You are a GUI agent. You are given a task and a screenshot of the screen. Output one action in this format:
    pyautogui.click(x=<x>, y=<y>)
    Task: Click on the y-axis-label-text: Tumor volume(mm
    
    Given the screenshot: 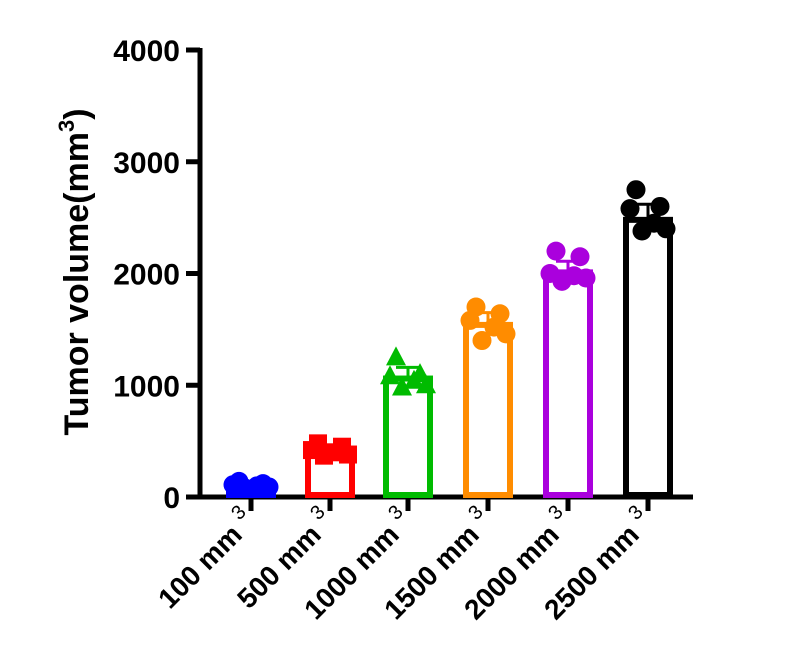 What is the action you would take?
    pyautogui.click(x=77, y=284)
    